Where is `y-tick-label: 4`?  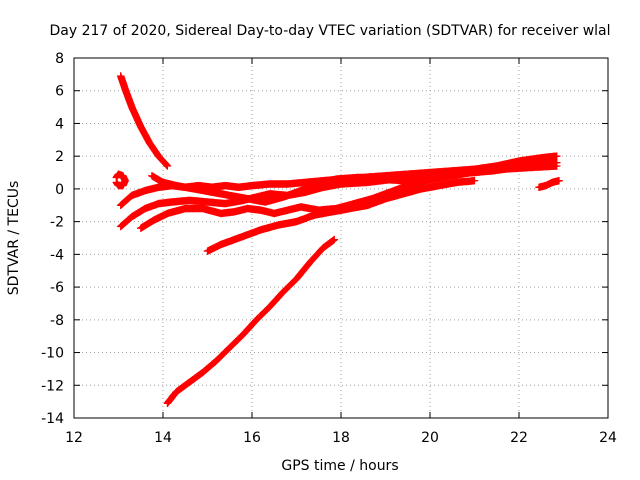 y-tick-label: 4 is located at coordinates (59, 124).